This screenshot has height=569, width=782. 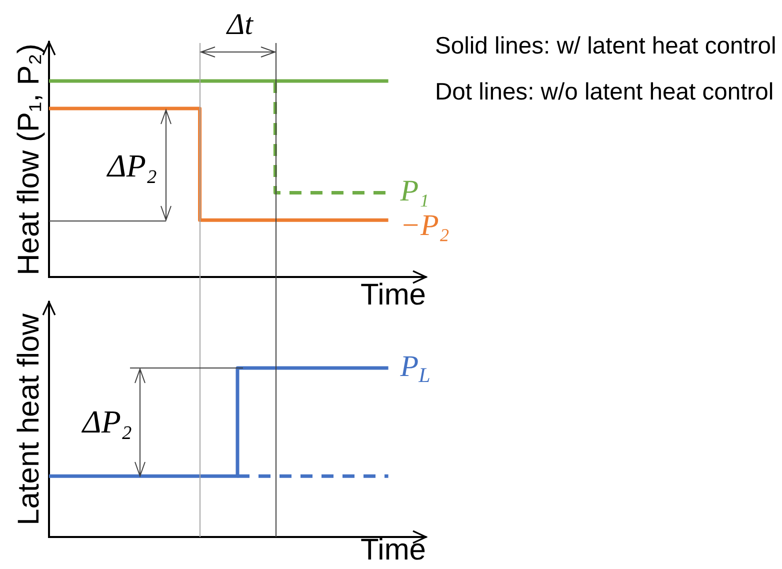 I want to click on text: Dot lines: w/o latent heat control, so click(x=604, y=92).